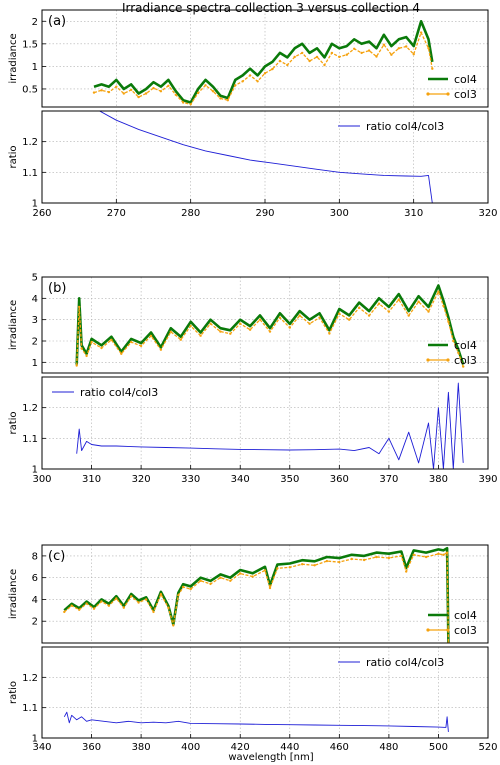 The height and width of the screenshot is (765, 500). Describe the element at coordinates (13, 58) in the screenshot. I see `y-axis-label: irradiance` at that location.